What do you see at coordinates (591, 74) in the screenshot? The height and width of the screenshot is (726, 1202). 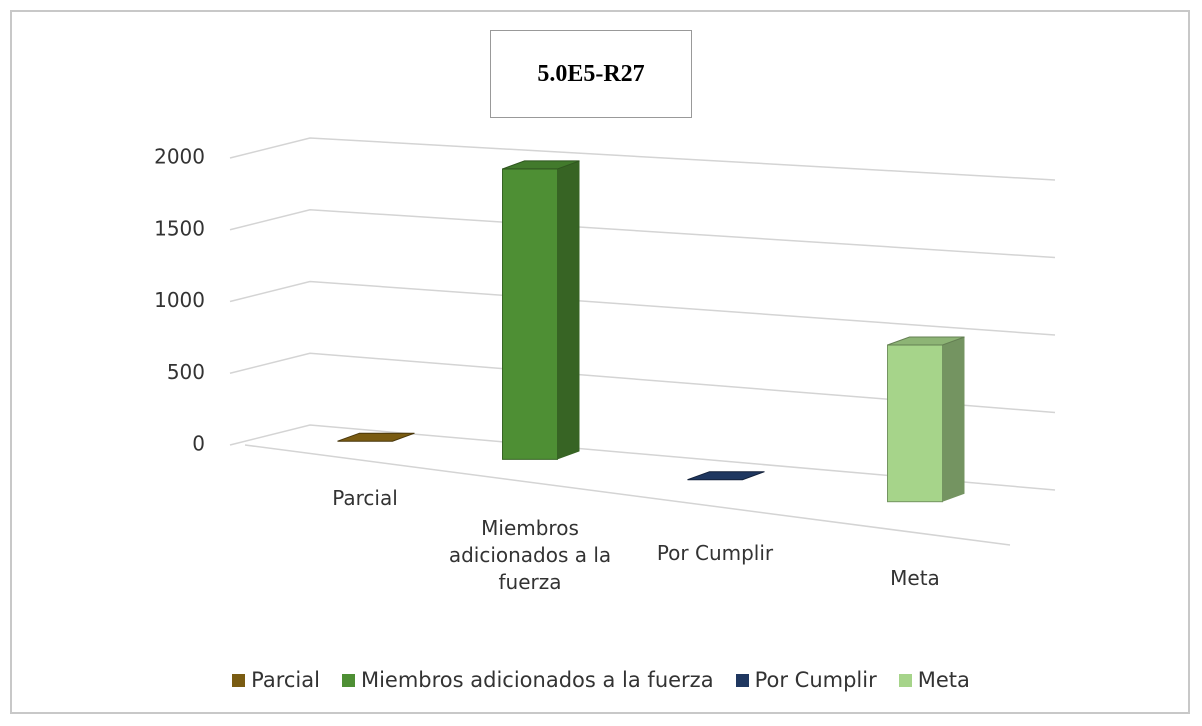 I see `chart-title: 5.0E5-R27` at bounding box center [591, 74].